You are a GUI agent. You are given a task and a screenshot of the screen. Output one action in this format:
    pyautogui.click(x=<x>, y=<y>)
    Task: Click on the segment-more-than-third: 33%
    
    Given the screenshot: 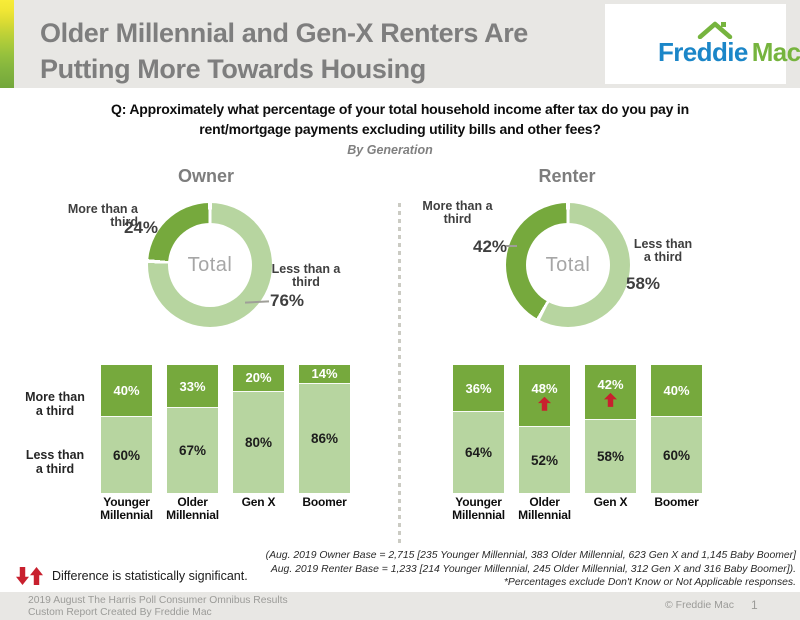 What is the action you would take?
    pyautogui.click(x=192, y=386)
    